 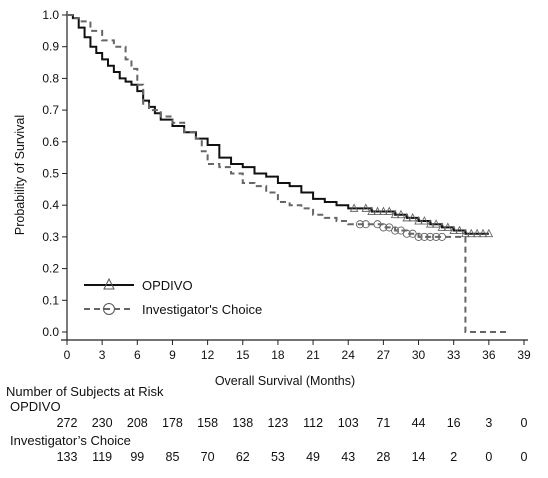 I want to click on y-tick-label: 0.3, so click(x=50, y=237).